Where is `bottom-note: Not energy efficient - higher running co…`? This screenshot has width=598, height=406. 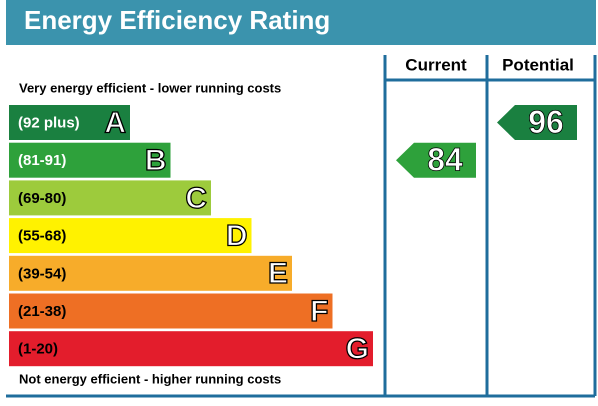
bottom-note: Not energy efficient - higher running co… is located at coordinates (150, 378).